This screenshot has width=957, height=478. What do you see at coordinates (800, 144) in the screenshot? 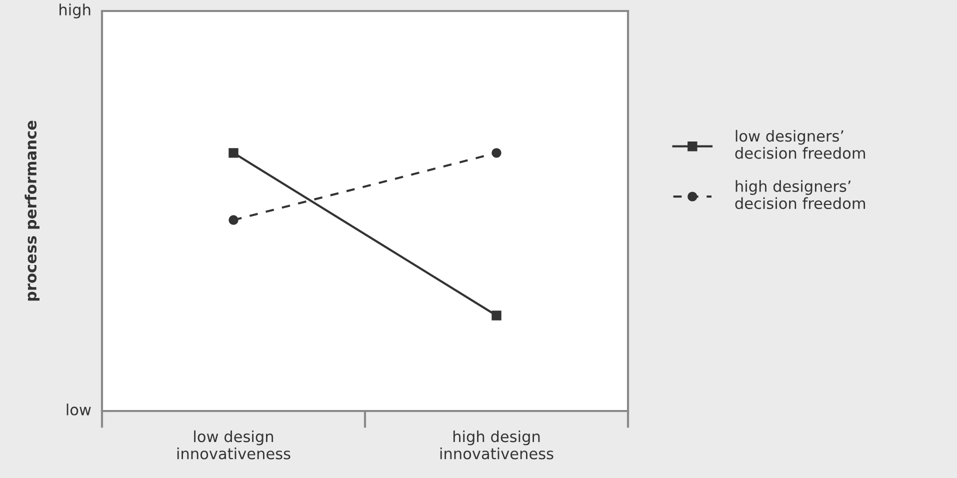
I see `legend-label: low designers’ decision freedom` at bounding box center [800, 144].